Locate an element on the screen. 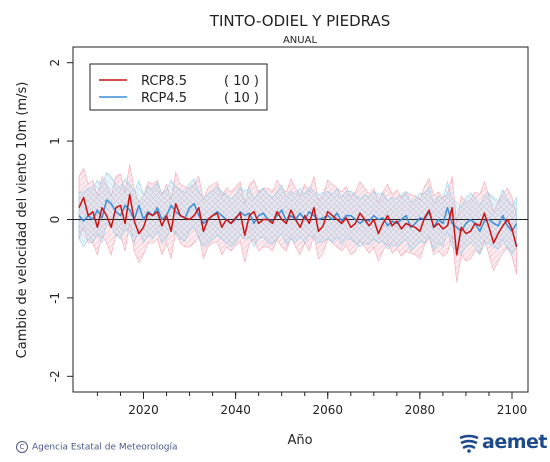 The height and width of the screenshot is (462, 550). legend-box is located at coordinates (178, 87).